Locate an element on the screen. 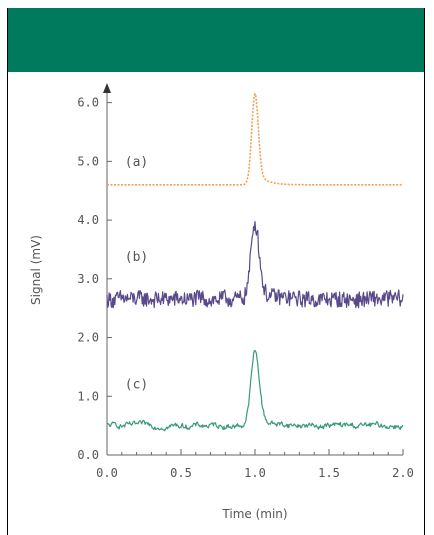 Image resolution: width=434 pixels, height=535 pixels. series-line-b is located at coordinates (255, 265).